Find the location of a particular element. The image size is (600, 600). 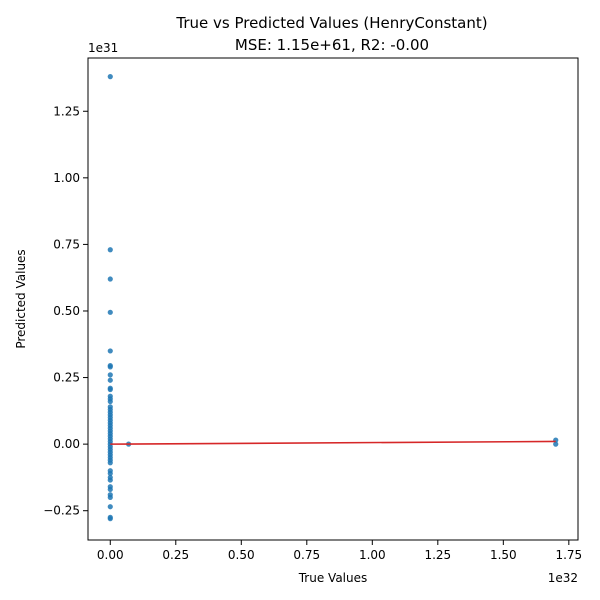

y-tick-label: 1.00 is located at coordinates (66, 178).